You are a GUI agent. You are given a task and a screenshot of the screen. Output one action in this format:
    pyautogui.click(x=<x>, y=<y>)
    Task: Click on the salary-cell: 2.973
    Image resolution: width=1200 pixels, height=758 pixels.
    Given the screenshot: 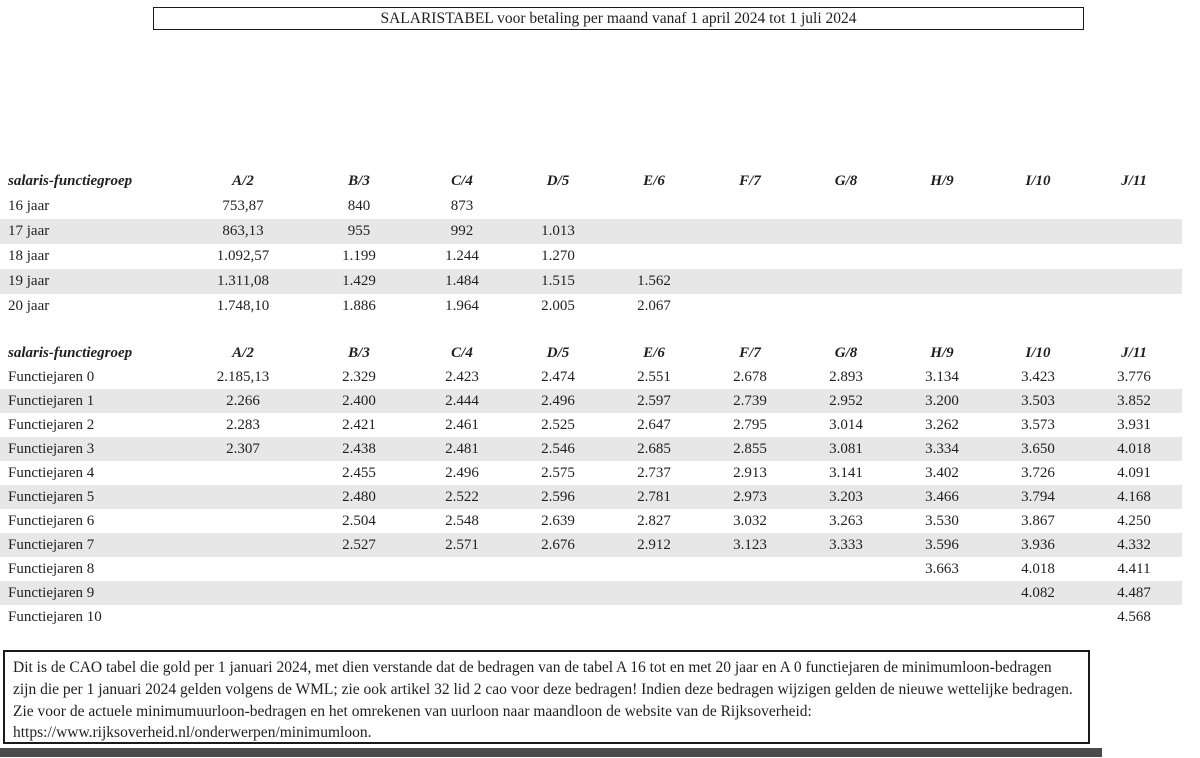 What is the action you would take?
    pyautogui.click(x=750, y=496)
    